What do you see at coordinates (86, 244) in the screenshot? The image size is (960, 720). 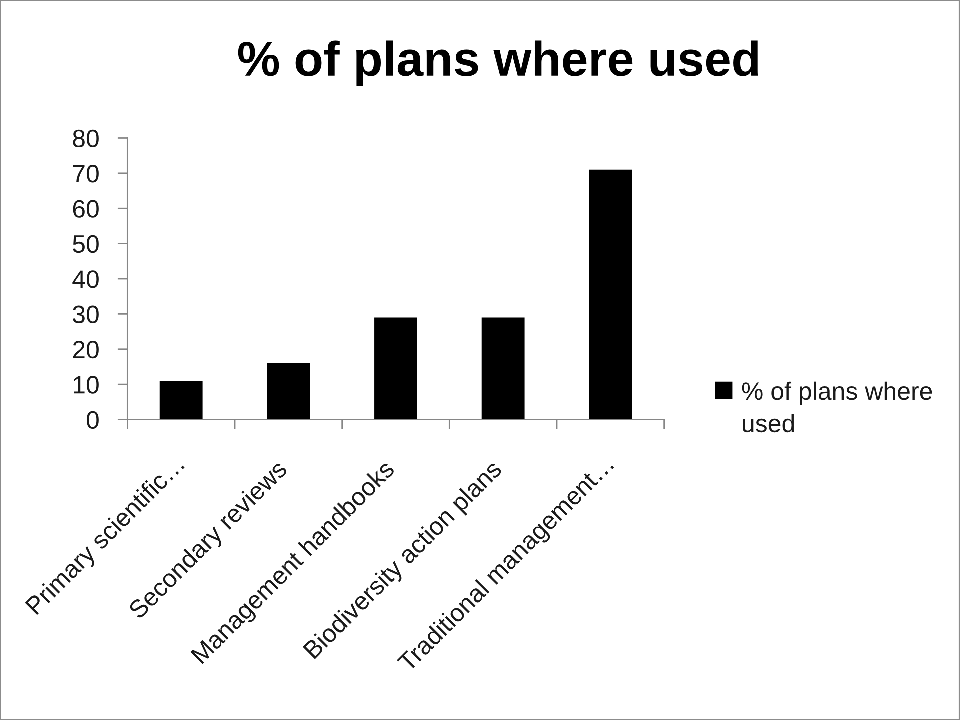 I see `y-tick-label: 50` at bounding box center [86, 244].